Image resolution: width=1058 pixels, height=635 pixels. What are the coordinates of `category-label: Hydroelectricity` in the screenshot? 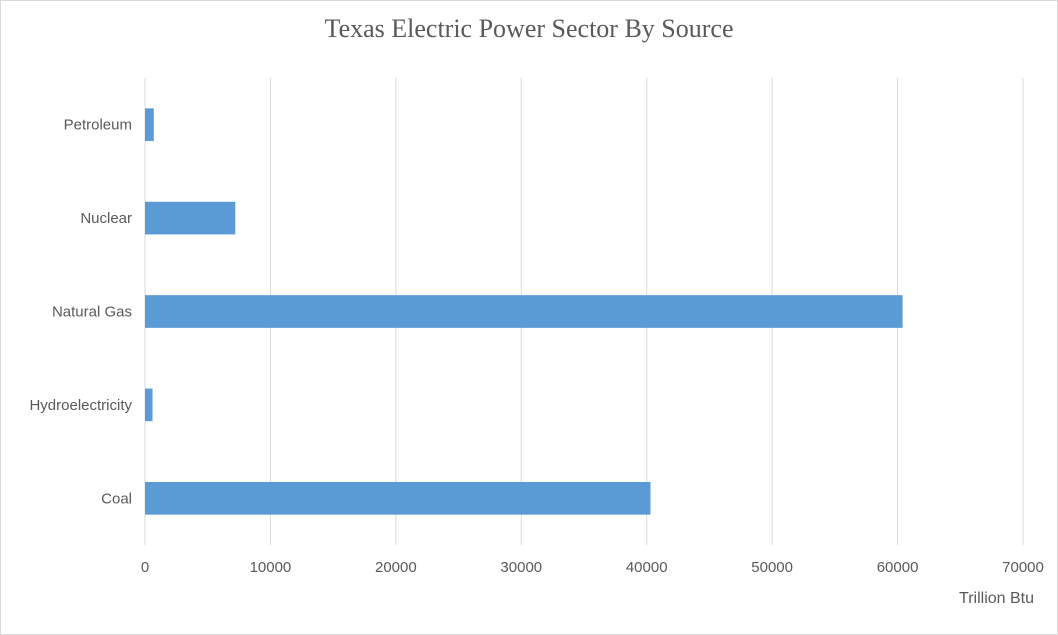 It's located at (80, 405).